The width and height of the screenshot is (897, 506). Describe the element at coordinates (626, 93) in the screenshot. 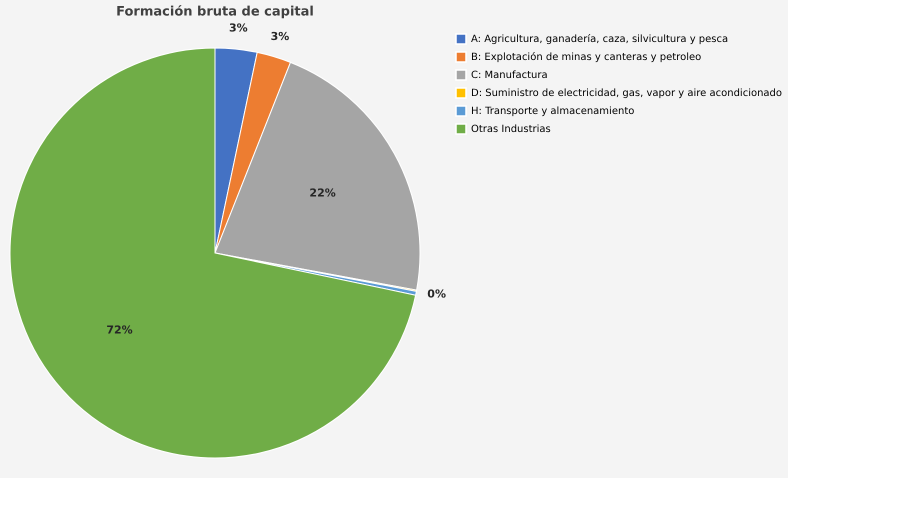

I see `legend-label: D: Suministro de electricidad, gas, vapor y aire acondicionado` at that location.